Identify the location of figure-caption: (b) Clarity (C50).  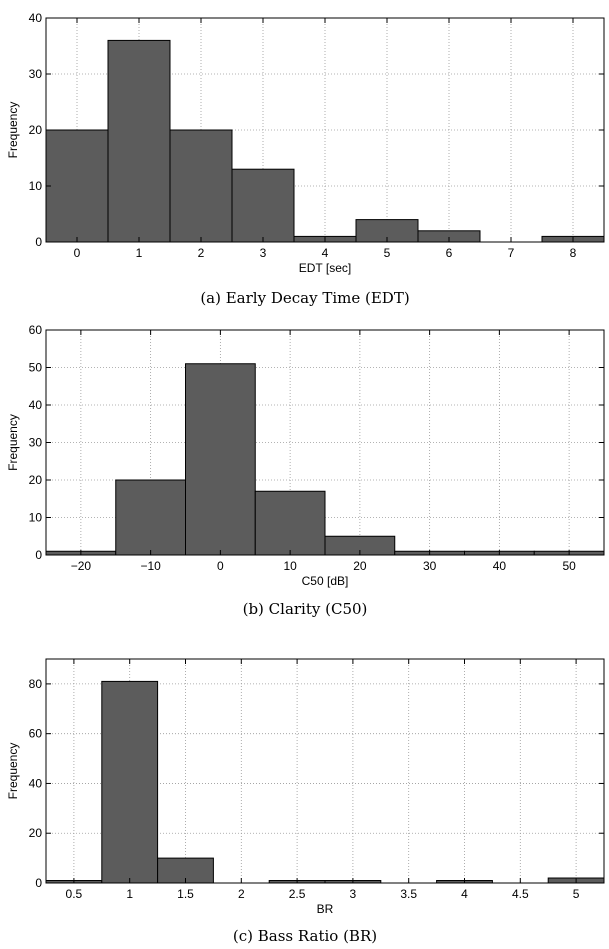
(305, 609).